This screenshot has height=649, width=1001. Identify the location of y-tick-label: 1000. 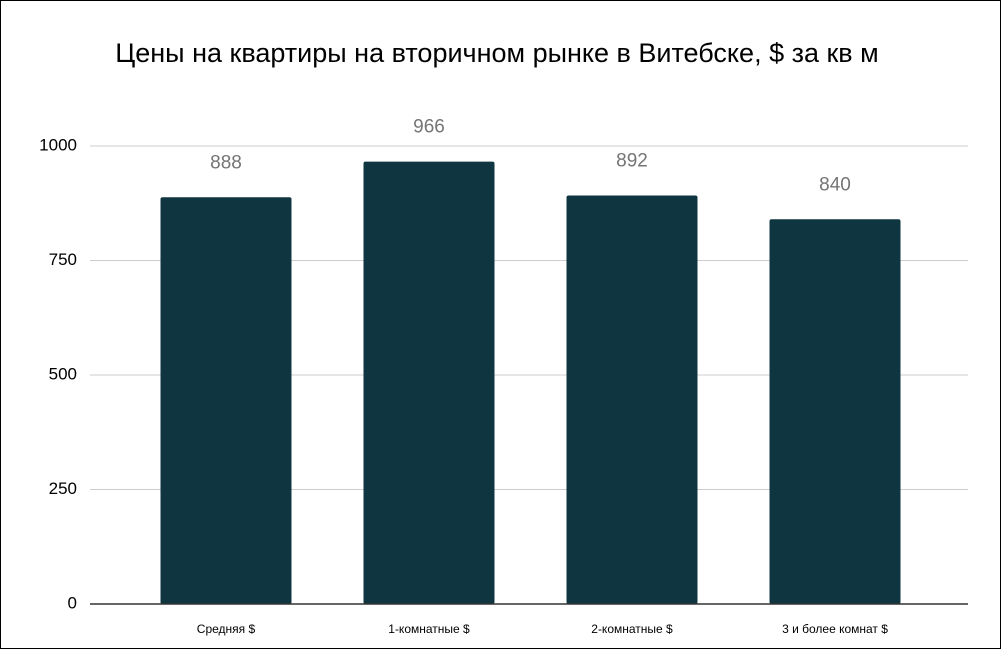
(58, 144).